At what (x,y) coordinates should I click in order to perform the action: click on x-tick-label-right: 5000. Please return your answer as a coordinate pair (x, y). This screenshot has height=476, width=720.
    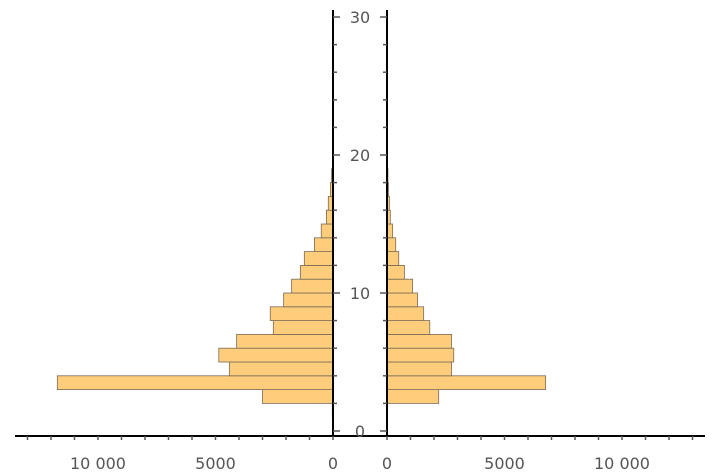
    Looking at the image, I should click on (504, 463).